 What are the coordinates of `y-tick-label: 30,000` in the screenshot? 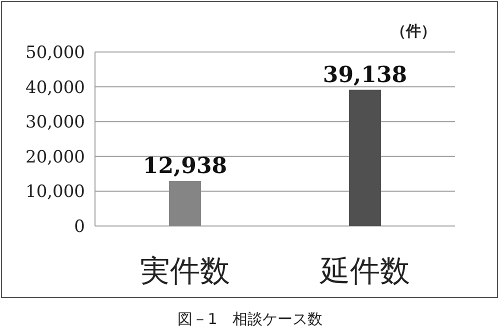 It's located at (55, 122).